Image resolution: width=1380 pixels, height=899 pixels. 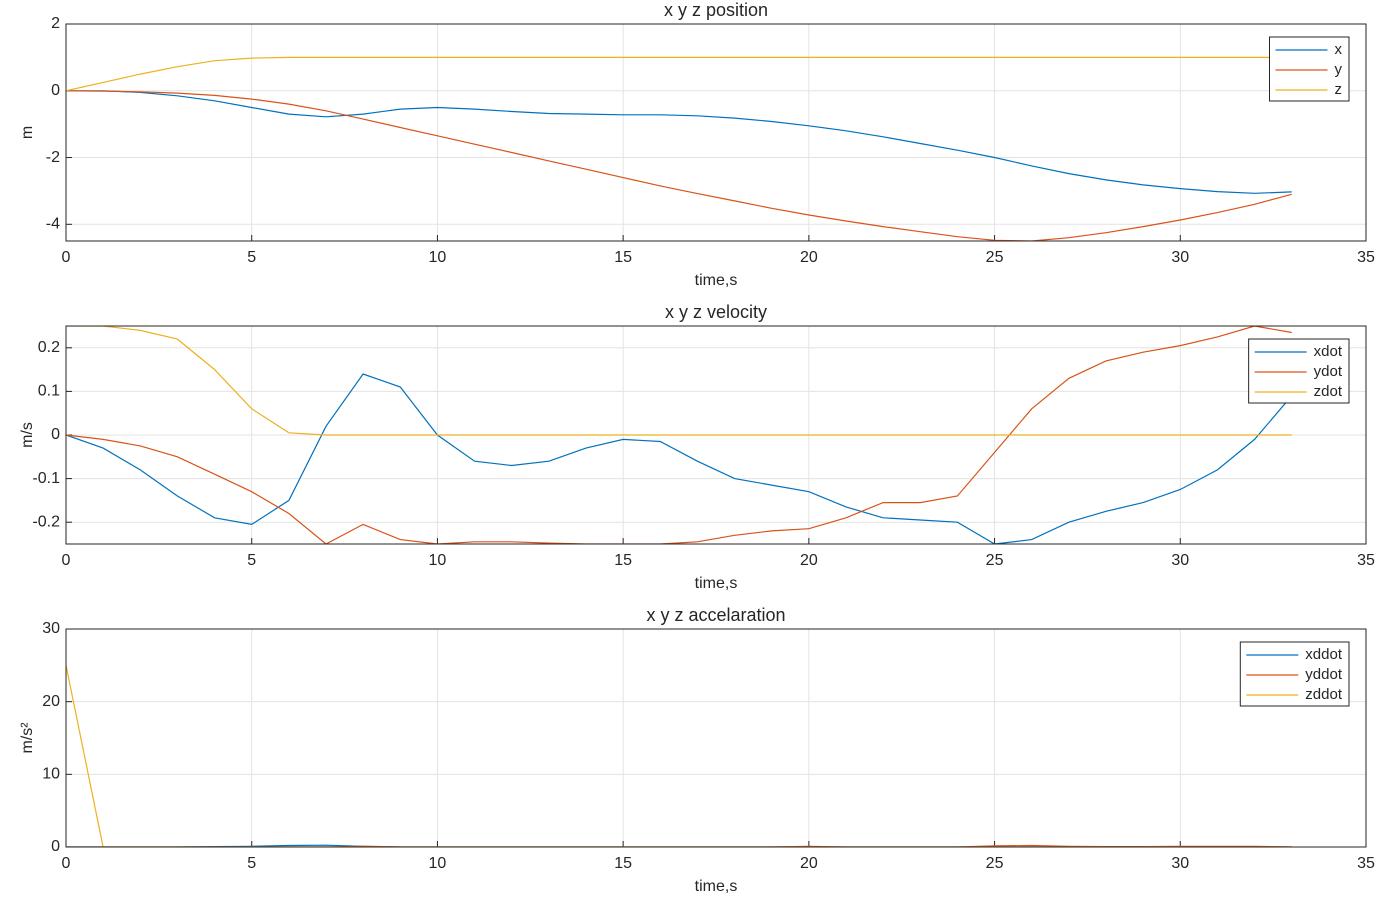 What do you see at coordinates (716, 312) in the screenshot?
I see `chart-title: x y z velocity` at bounding box center [716, 312].